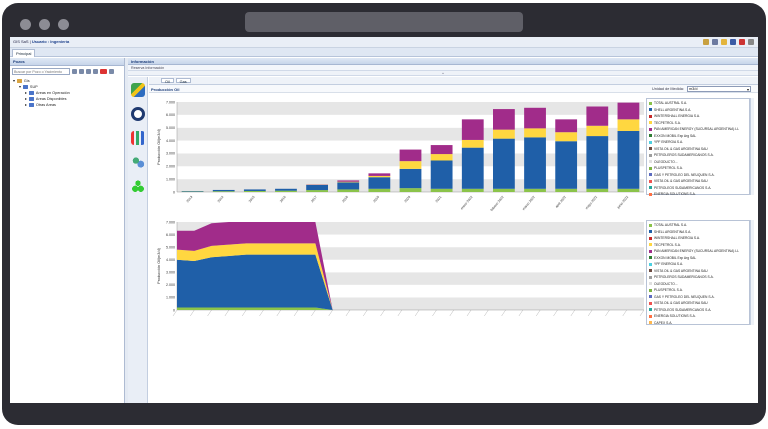 This screenshot has height=429, width=768. What do you see at coordinates (733, 42) in the screenshot?
I see `flag-us-icon` at bounding box center [733, 42].